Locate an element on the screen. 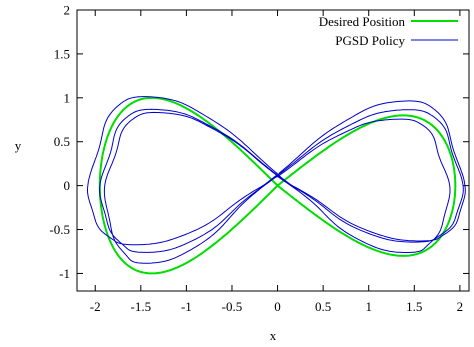 This screenshot has height=347, width=474. y-tick-label: 0.5 is located at coordinates (62, 141).